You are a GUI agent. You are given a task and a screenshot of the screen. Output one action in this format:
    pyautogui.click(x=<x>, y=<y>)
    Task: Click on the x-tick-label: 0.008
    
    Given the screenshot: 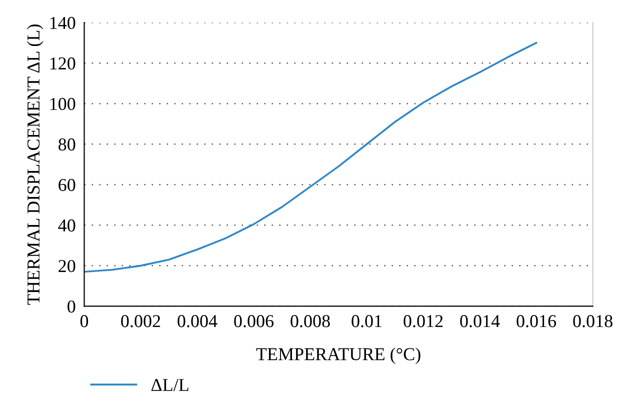 What is the action you would take?
    pyautogui.click(x=310, y=321)
    